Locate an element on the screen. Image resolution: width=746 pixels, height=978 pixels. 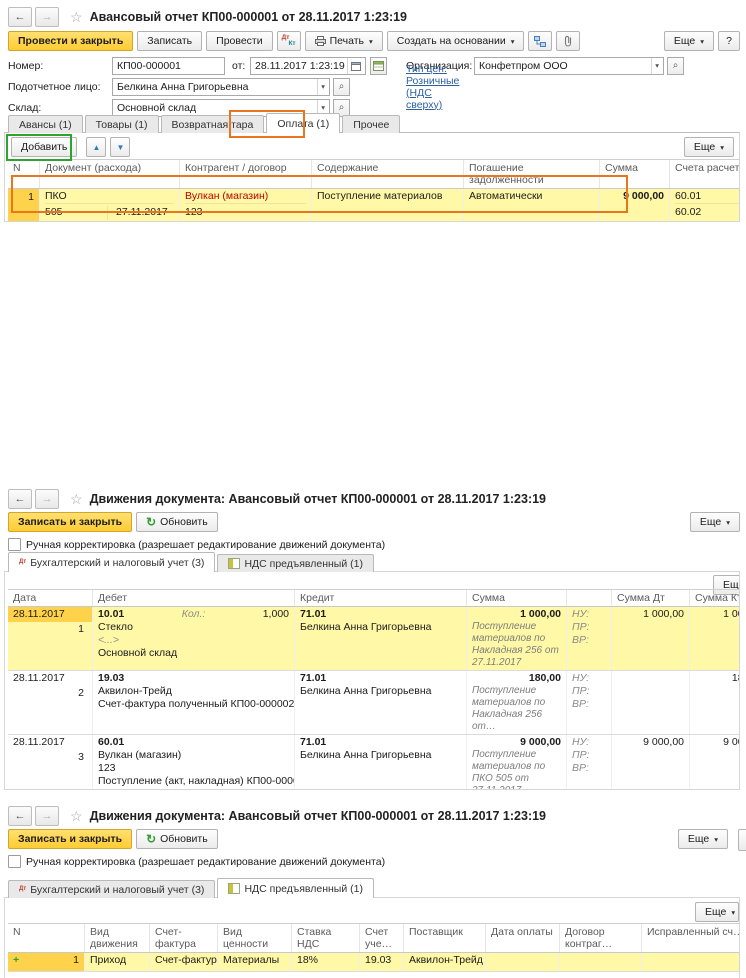
col-sum-dt: Сумма Дт is located at coordinates (651, 598).